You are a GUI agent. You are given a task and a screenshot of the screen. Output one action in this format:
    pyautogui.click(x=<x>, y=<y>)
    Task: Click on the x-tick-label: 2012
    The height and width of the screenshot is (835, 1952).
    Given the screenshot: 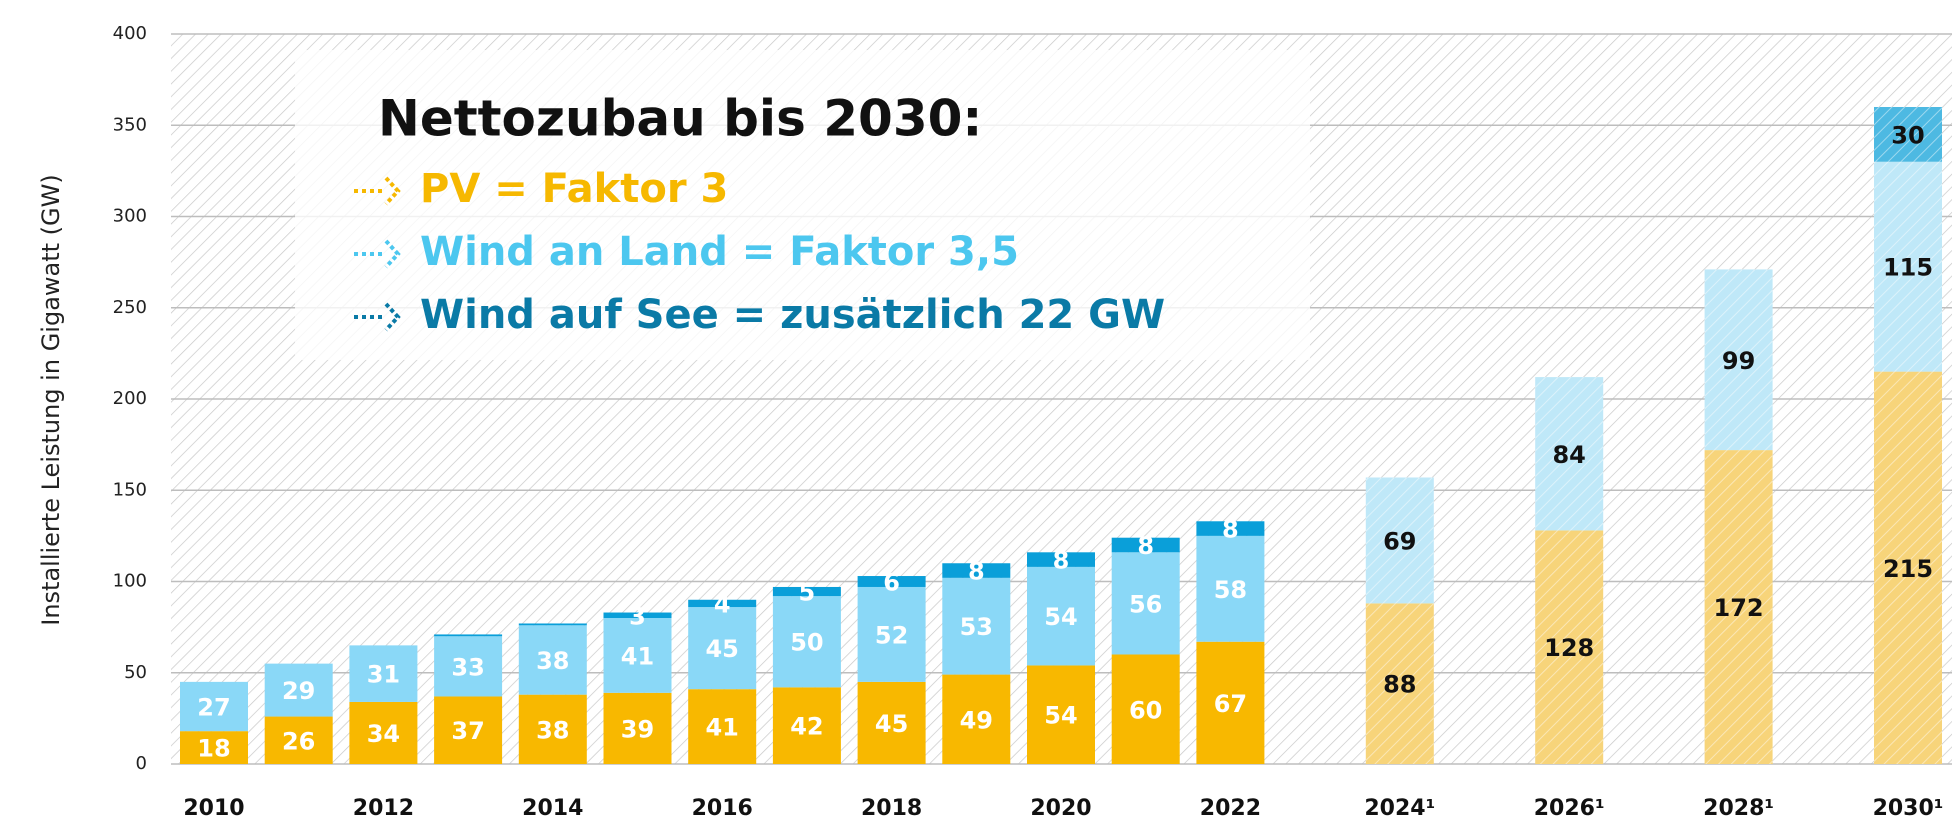 What is the action you would take?
    pyautogui.click(x=383, y=808)
    